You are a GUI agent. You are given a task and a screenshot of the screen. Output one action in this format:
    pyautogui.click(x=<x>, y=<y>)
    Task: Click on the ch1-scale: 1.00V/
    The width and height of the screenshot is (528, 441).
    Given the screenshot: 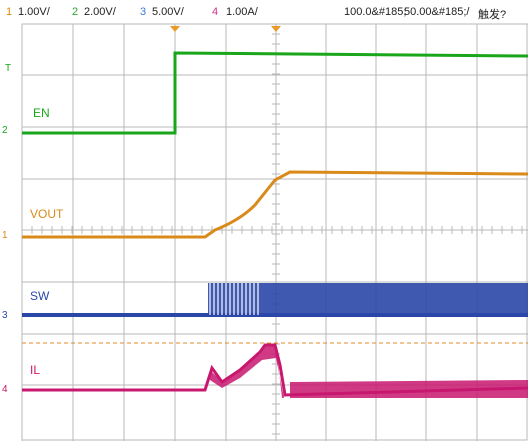 What is the action you would take?
    pyautogui.click(x=34, y=12)
    